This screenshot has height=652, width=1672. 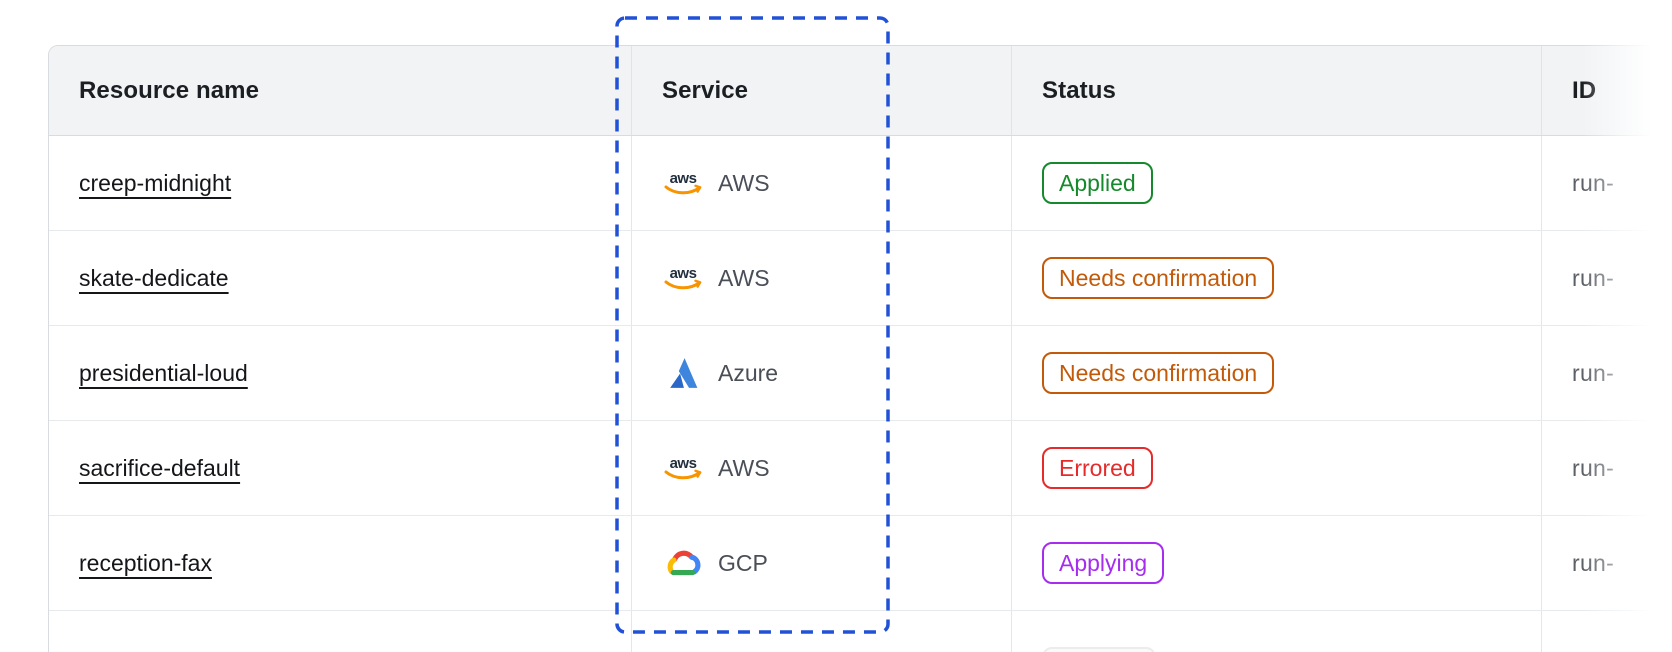 What do you see at coordinates (860, 563) in the screenshot?
I see `table-row: reception-fax GCP Applying run-` at bounding box center [860, 563].